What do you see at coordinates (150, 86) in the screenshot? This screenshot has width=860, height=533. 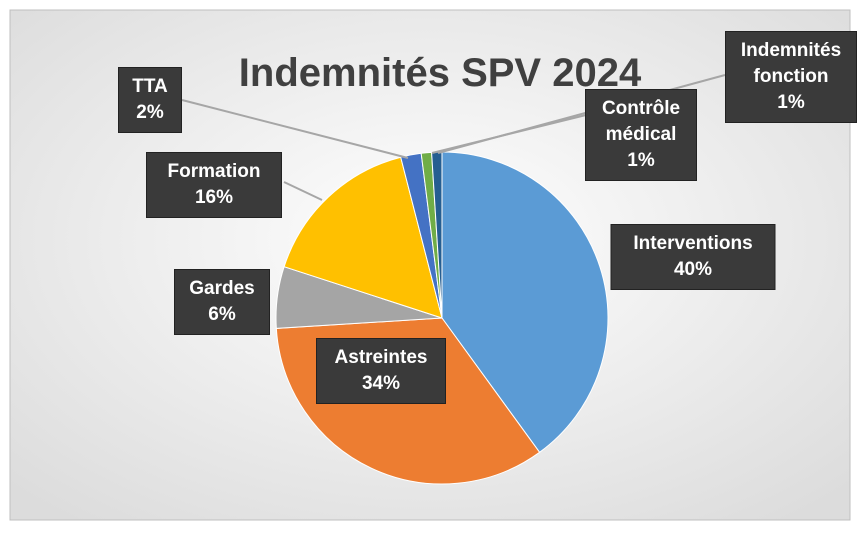 I see `label-name: TTA` at bounding box center [150, 86].